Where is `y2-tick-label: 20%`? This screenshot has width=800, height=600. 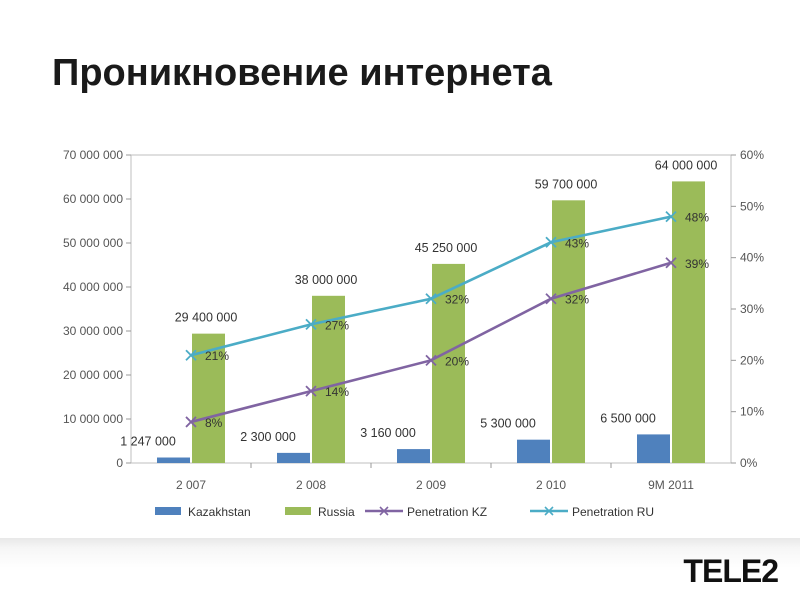 y2-tick-label: 20% is located at coordinates (752, 360).